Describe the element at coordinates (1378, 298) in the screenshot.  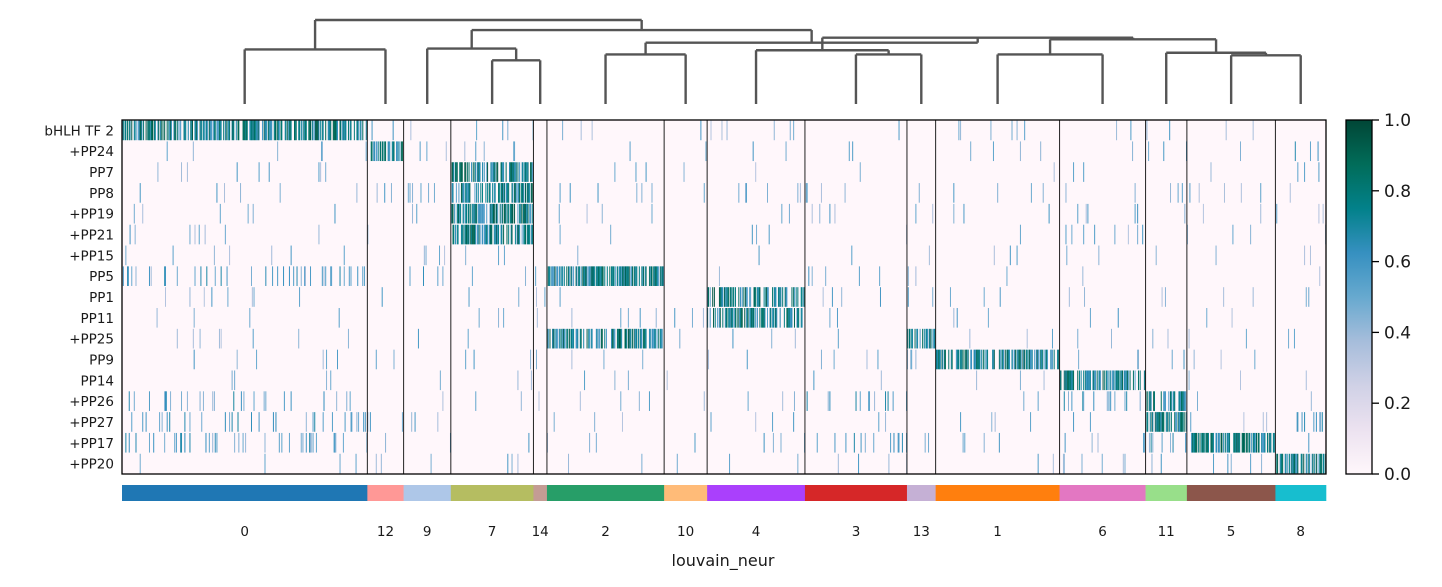
I see `colorbar: 0.00.20.40.60.81.0` at that location.